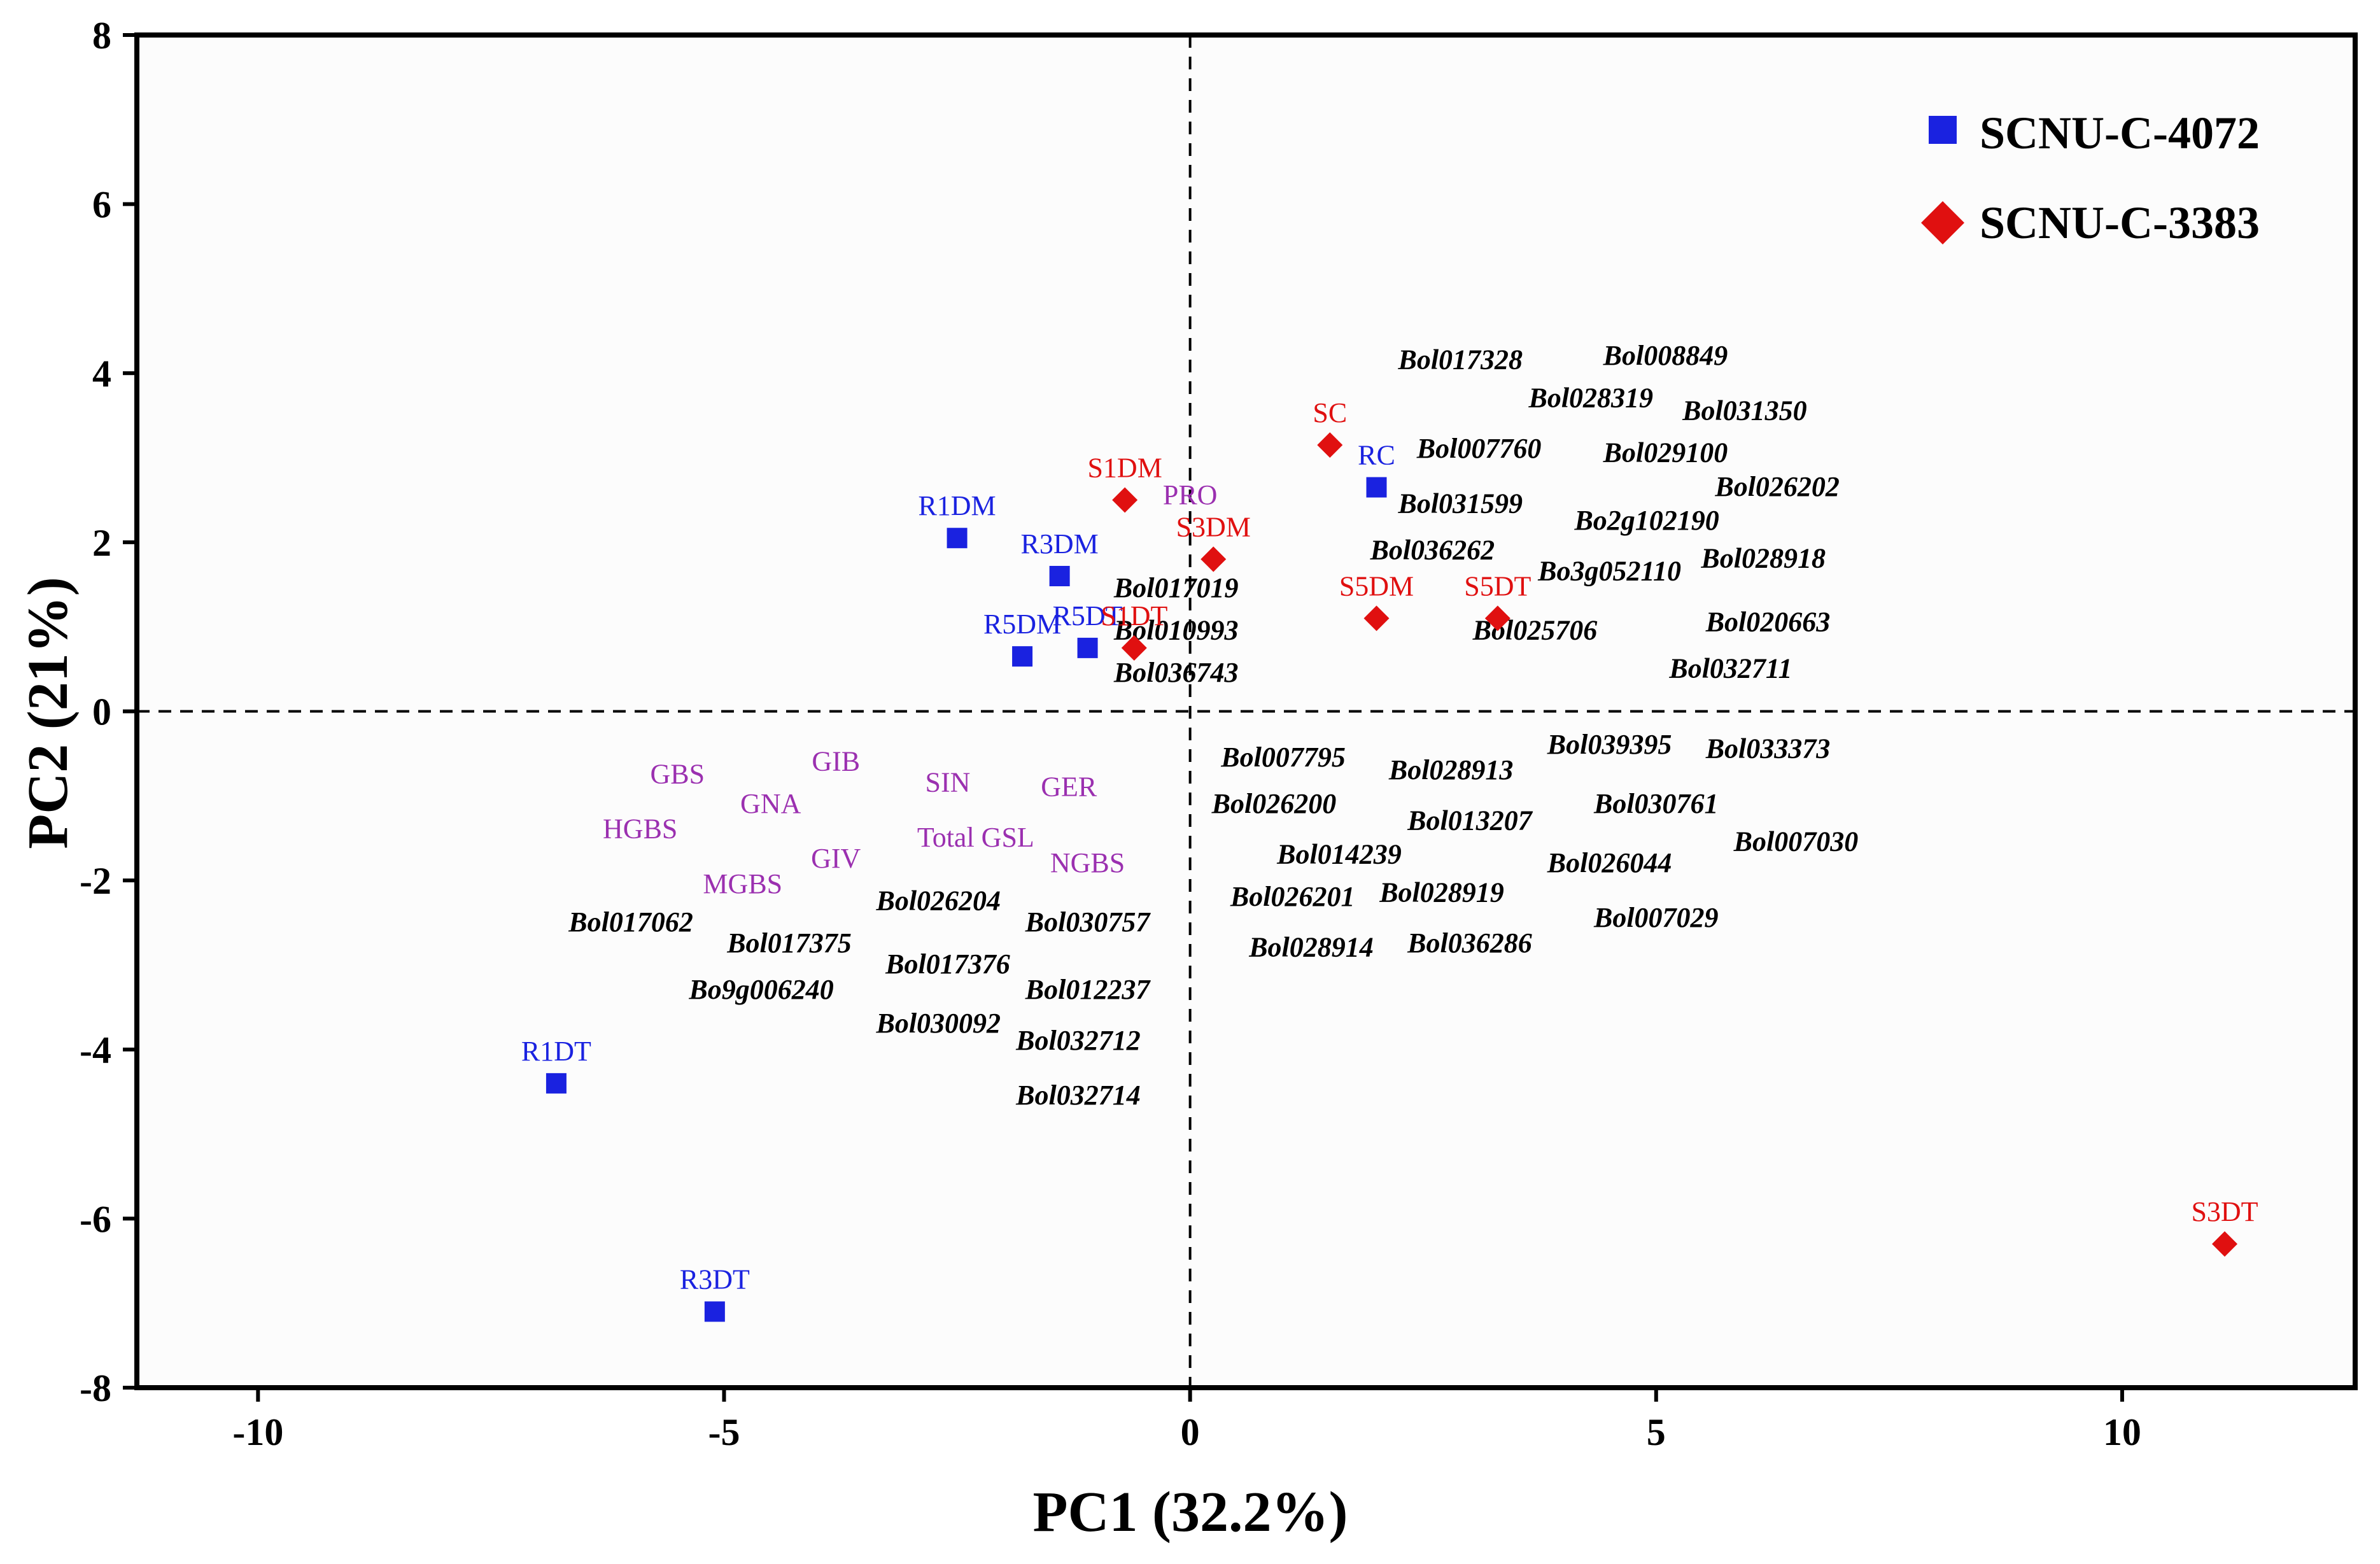  I want to click on gene-label-bol007029: Bol007029, so click(1656, 917).